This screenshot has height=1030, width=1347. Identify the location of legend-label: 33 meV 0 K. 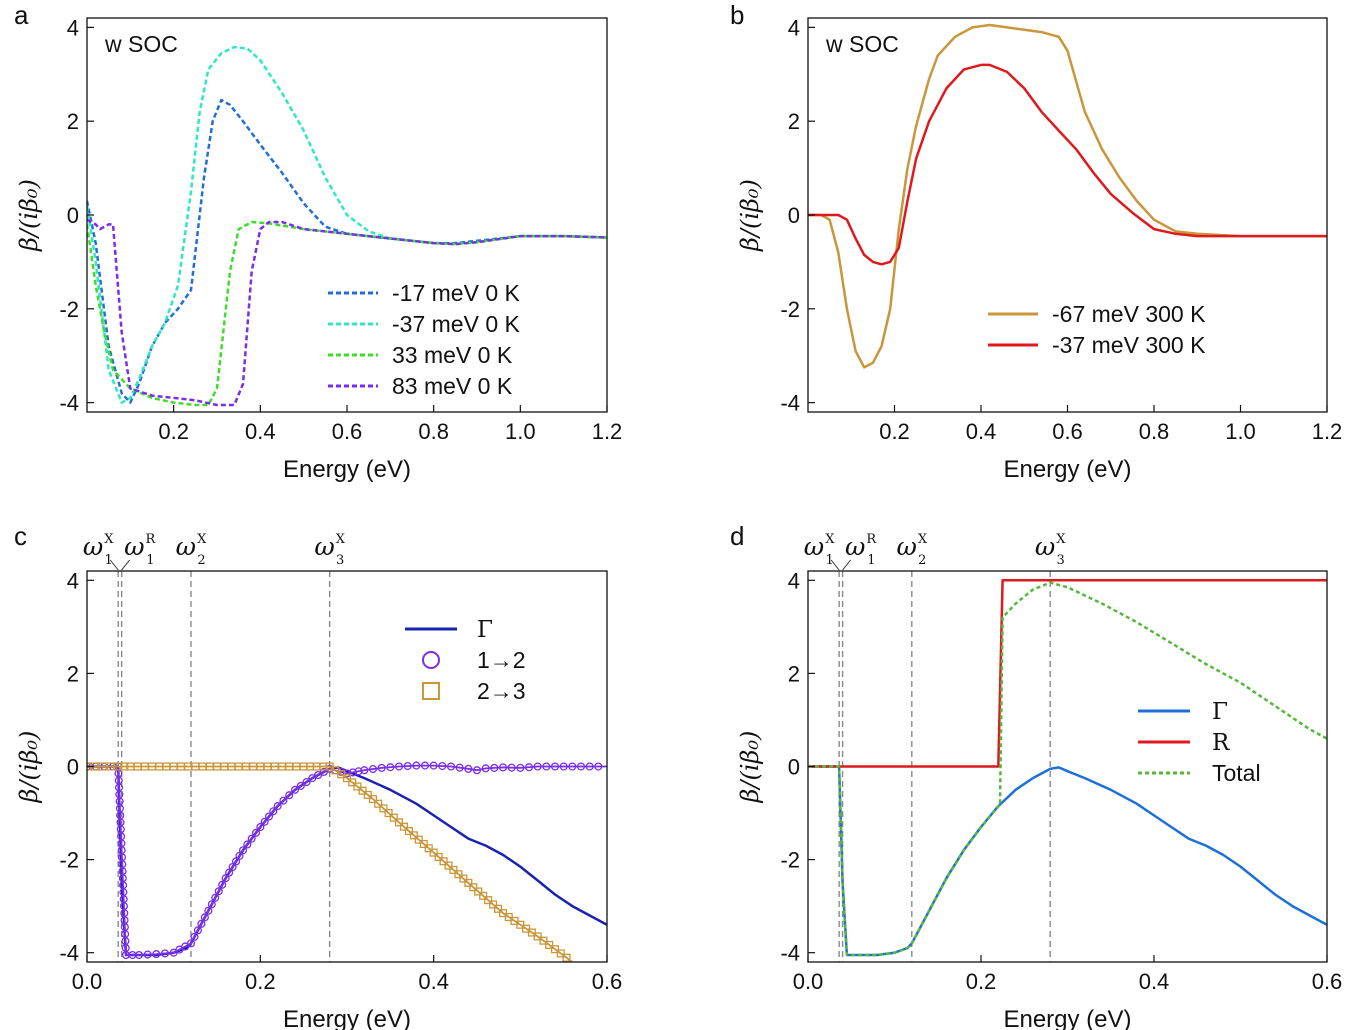
(452, 355).